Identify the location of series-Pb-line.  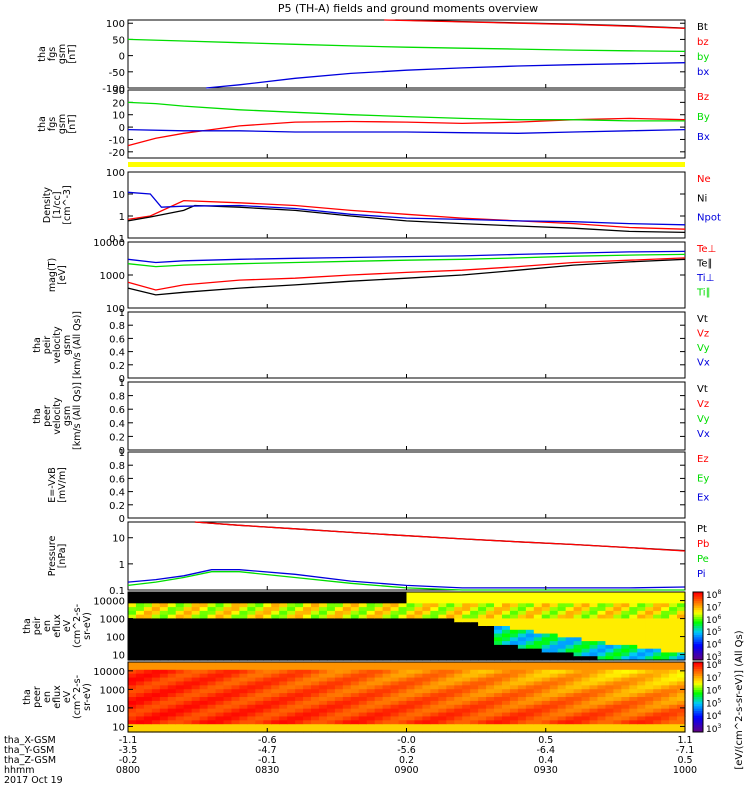
(440, 536).